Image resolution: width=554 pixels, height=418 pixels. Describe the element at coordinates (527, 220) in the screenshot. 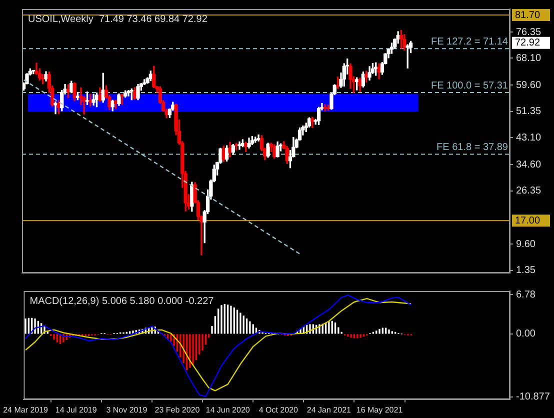

I see `ref-line-label: 17.00` at that location.